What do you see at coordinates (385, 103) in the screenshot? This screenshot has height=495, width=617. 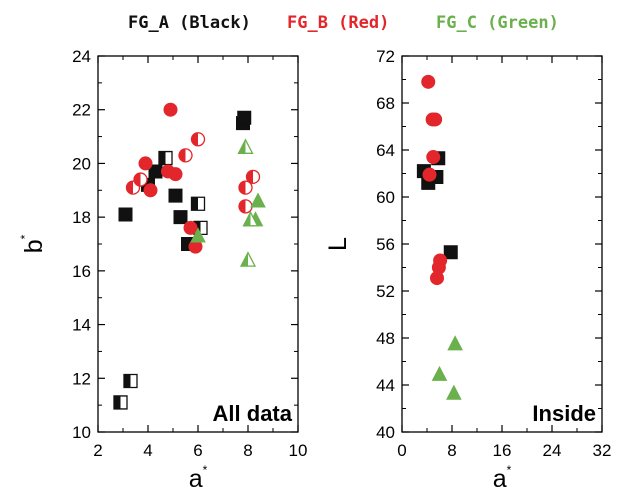 I see `y-tick-label: 68` at bounding box center [385, 103].